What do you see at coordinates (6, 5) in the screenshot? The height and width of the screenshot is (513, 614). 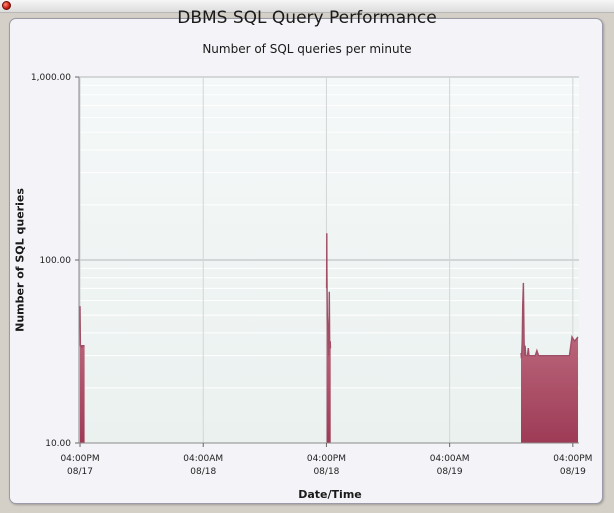 I see `close-icon` at bounding box center [6, 5].